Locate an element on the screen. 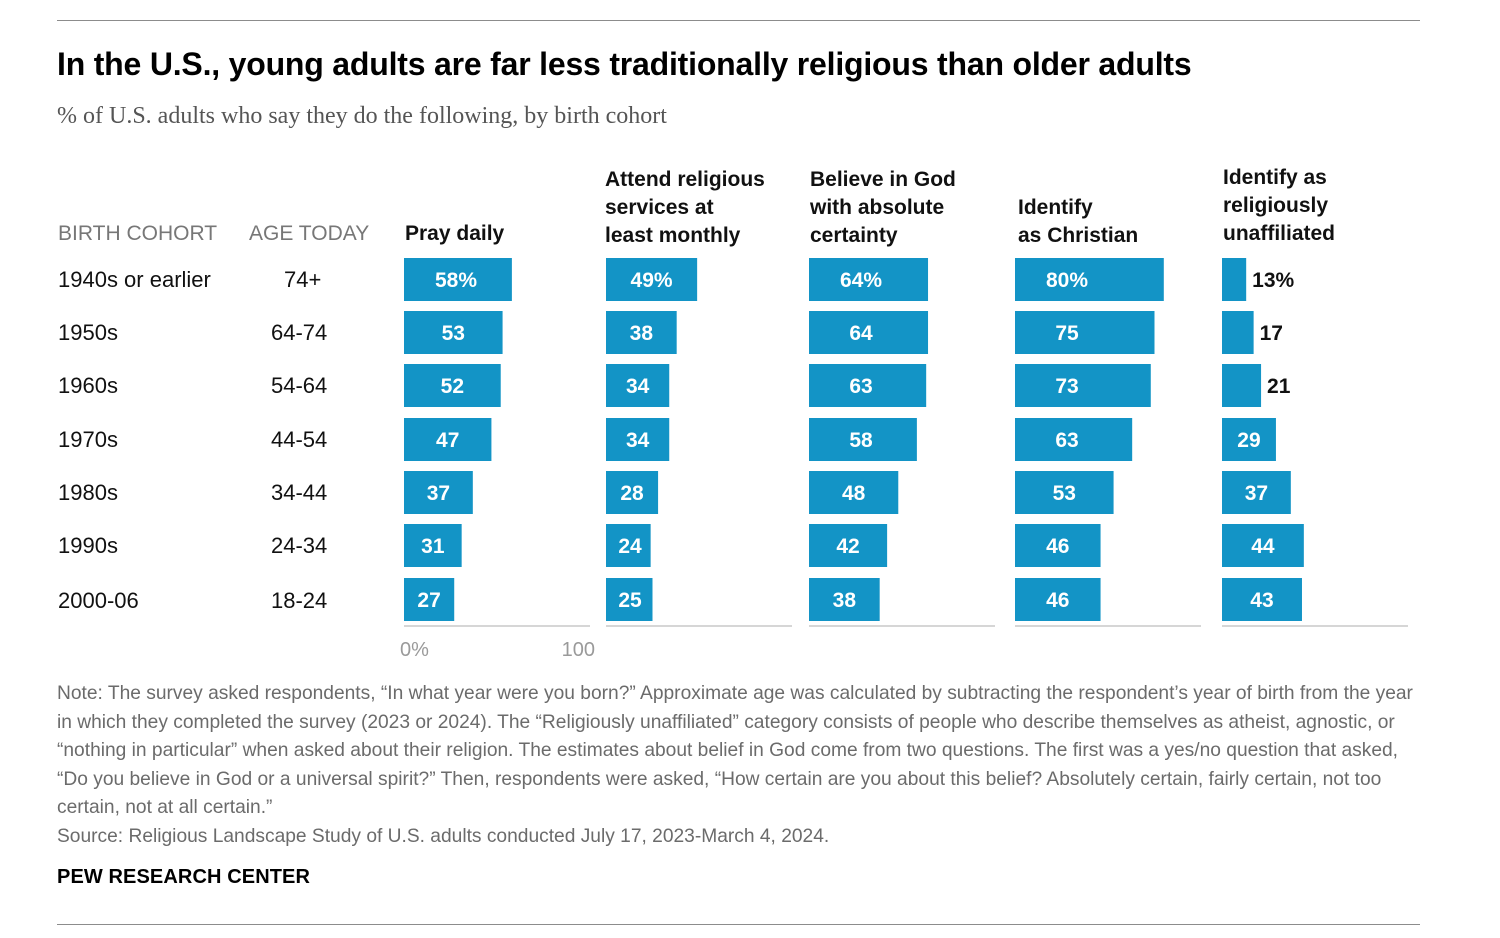 Image resolution: width=1500 pixels, height=938 pixels. row-age-label: 64-74 is located at coordinates (299, 332).